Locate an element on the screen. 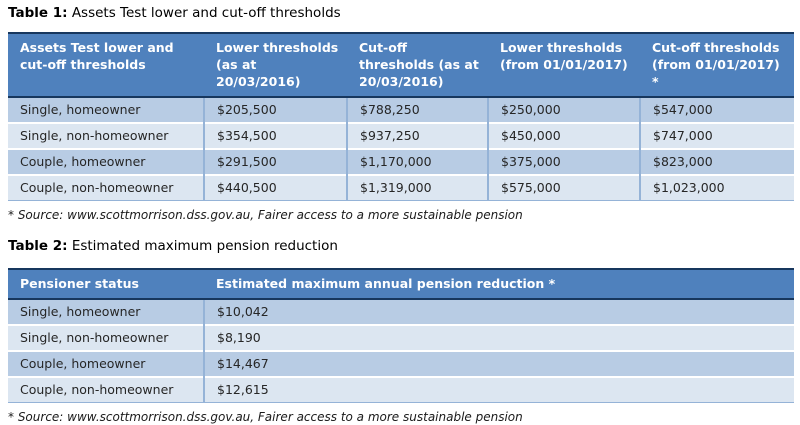 The width and height of the screenshot is (800, 425). table-row-couple-homeowner: Couple, homeowner $14,467 is located at coordinates (401, 363).